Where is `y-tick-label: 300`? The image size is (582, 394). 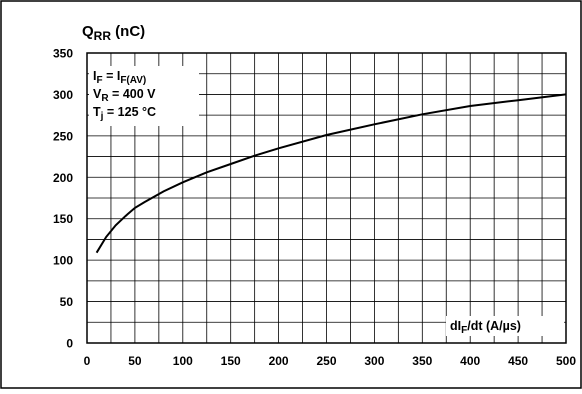 y-tick-label: 300 is located at coordinates (63, 95).